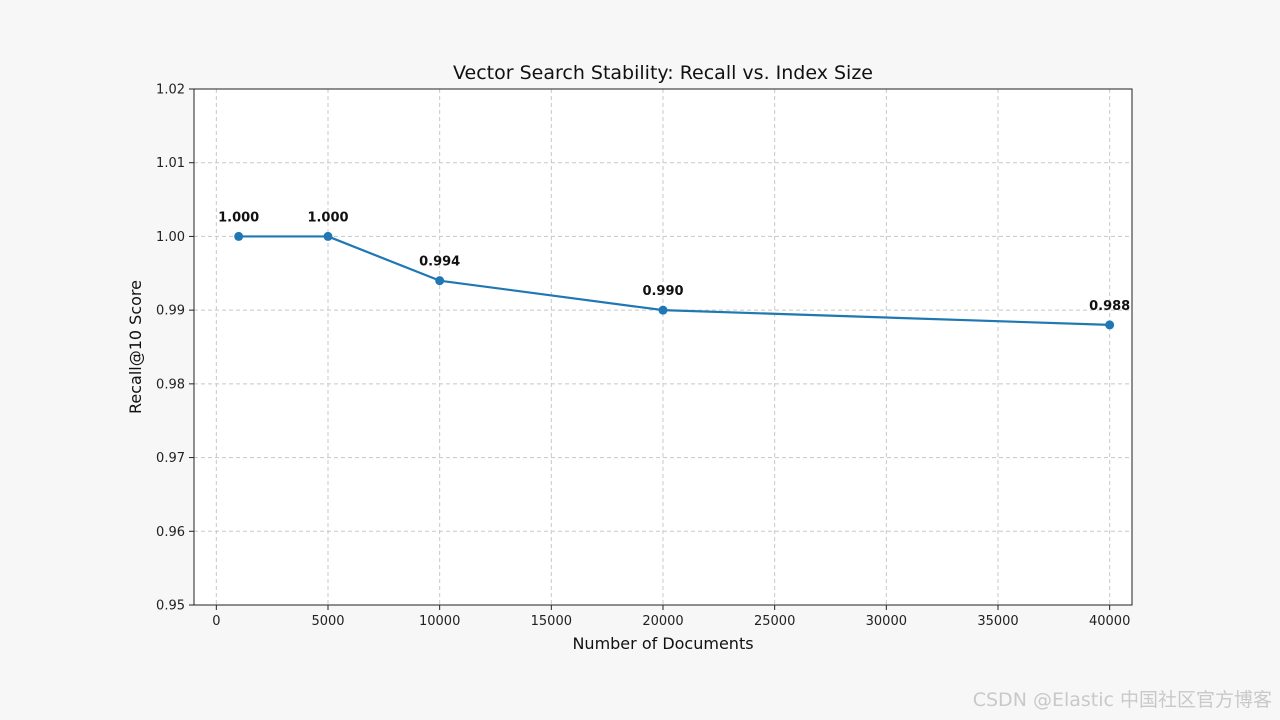  Describe the element at coordinates (170, 532) in the screenshot. I see `y-tick-label: 0.96` at that location.